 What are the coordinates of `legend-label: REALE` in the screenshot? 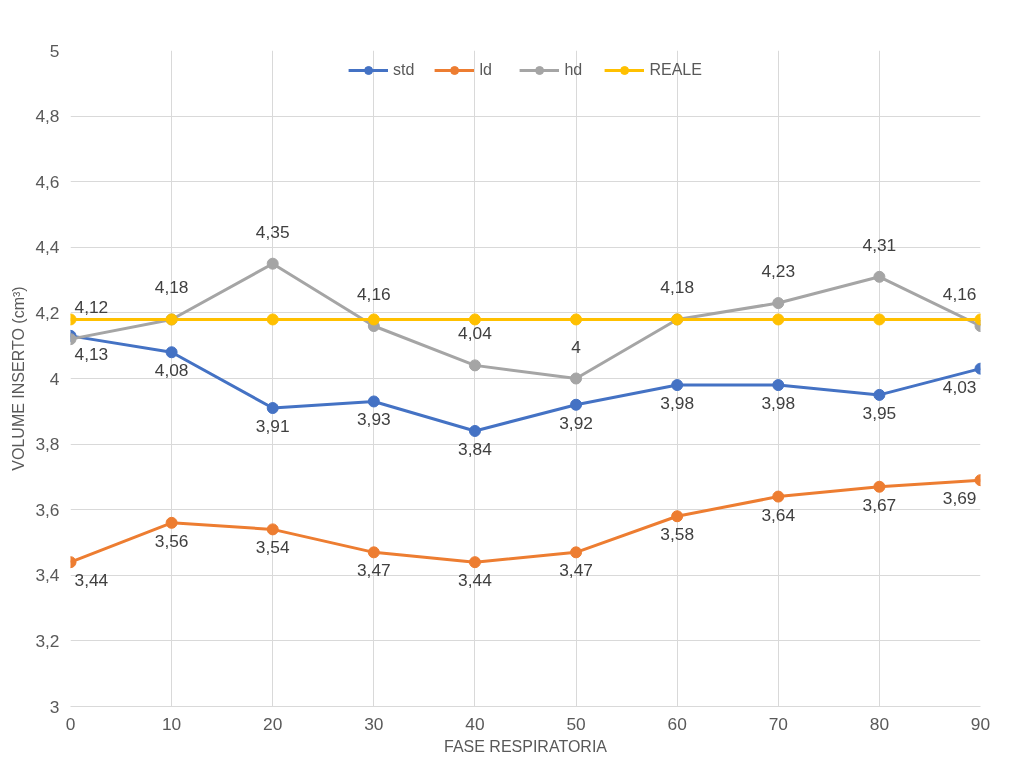 It's located at (675, 70).